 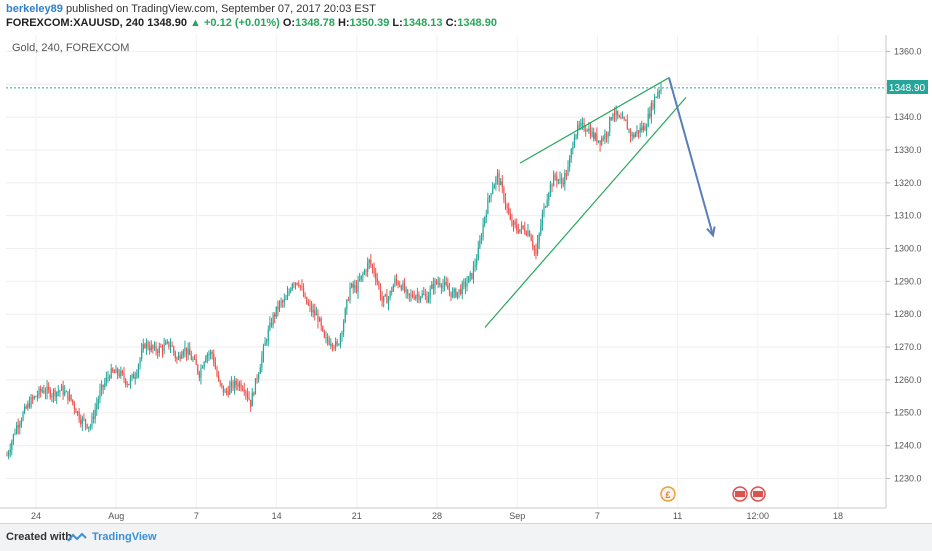 I want to click on price-change: ▲ +0.12 (+0.01%), so click(x=235, y=23).